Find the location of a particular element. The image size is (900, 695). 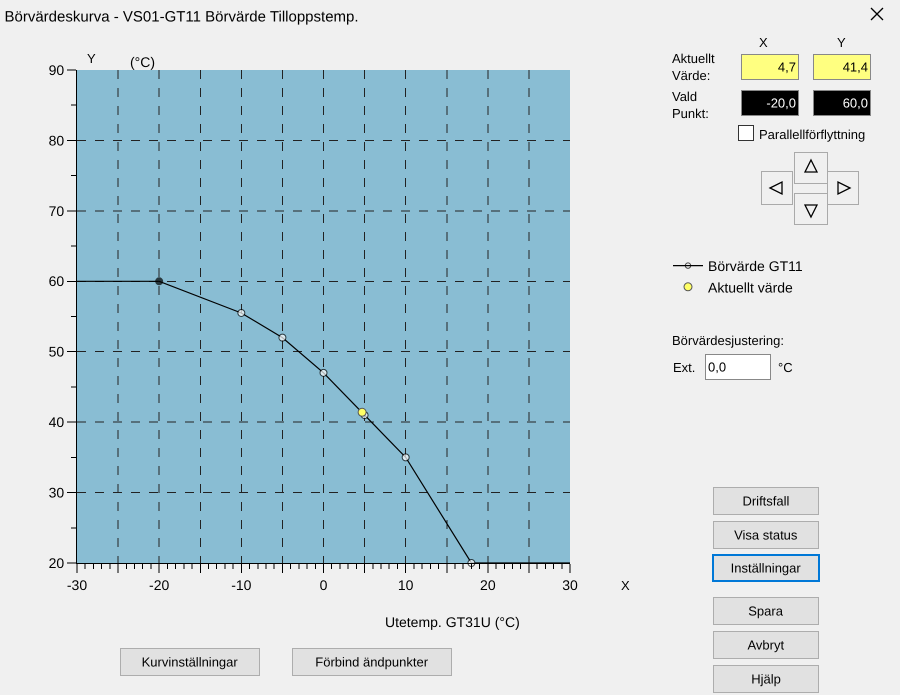

y-tick-label: 30 is located at coordinates (56, 492).